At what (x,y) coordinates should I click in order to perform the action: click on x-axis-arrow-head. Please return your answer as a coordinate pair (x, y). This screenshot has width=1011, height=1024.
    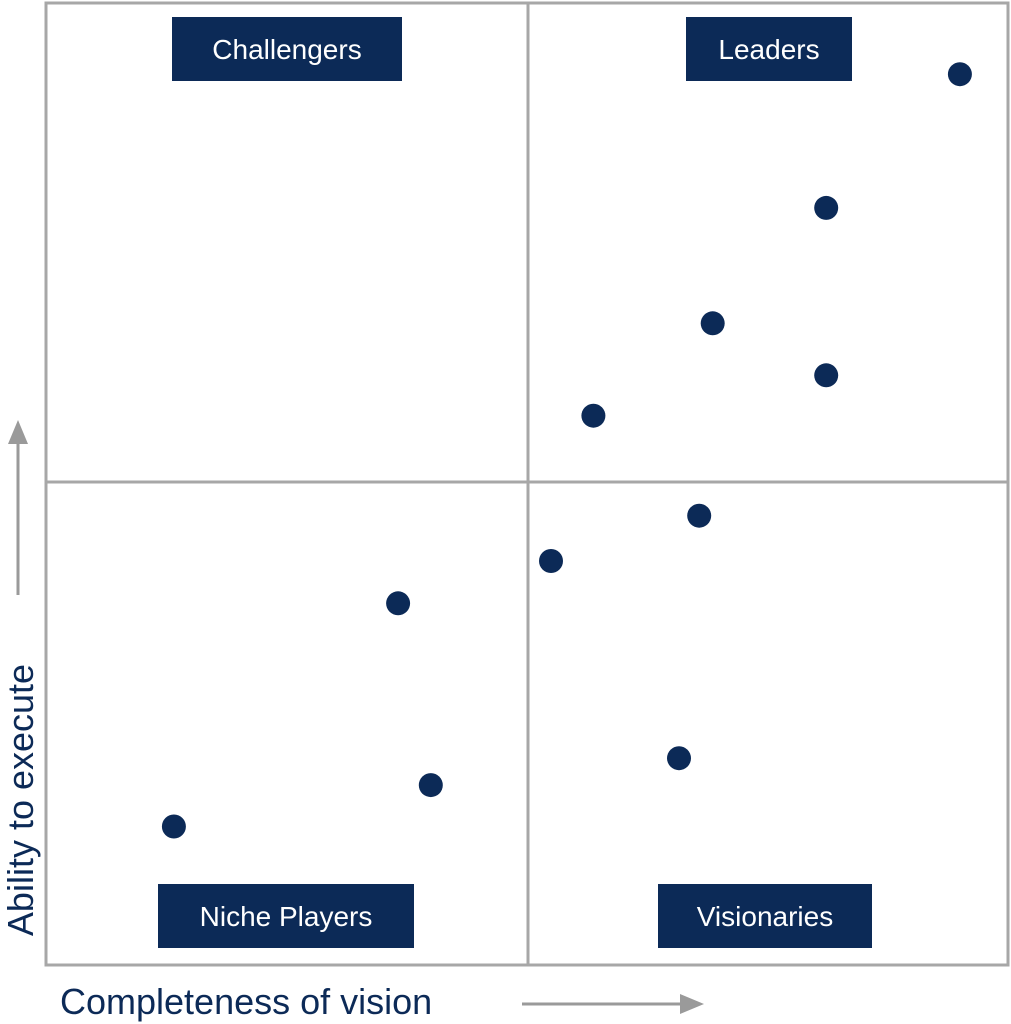
    Looking at the image, I should click on (692, 1004).